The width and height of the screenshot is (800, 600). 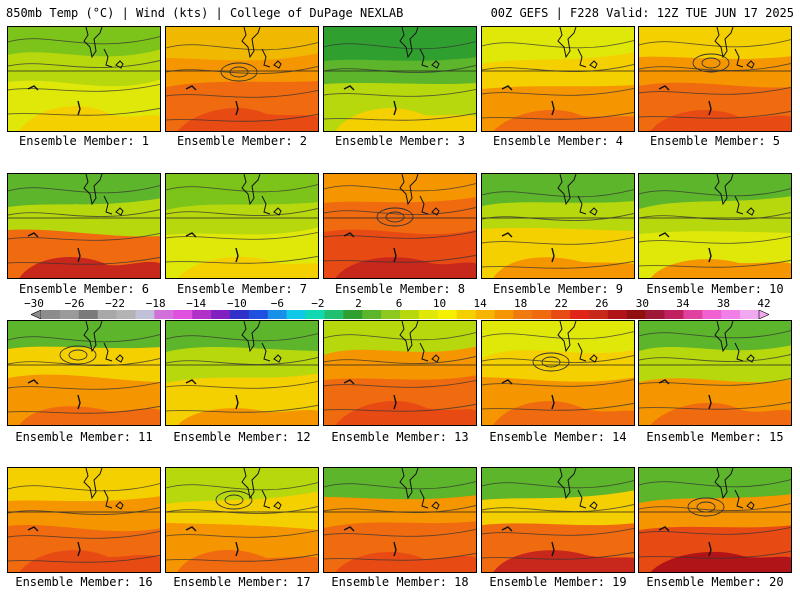 I want to click on ensemble-member-label: Ensemble Member: 10, so click(x=715, y=289).